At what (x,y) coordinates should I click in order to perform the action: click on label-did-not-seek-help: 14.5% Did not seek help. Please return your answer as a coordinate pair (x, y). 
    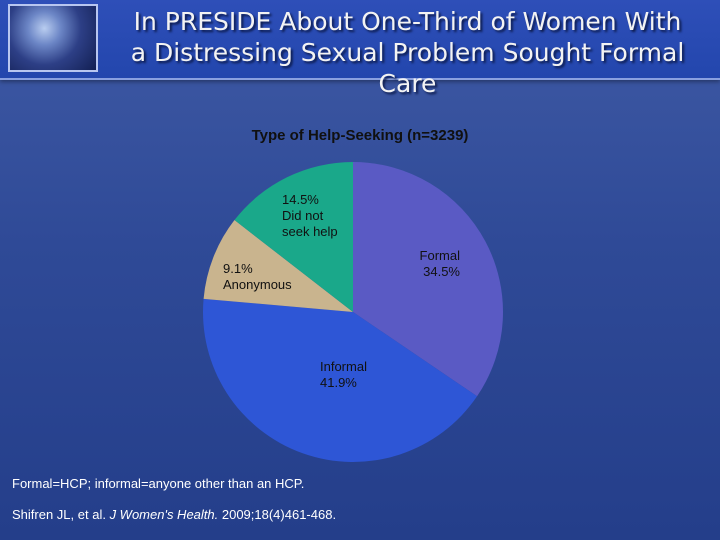
    Looking at the image, I should click on (310, 215).